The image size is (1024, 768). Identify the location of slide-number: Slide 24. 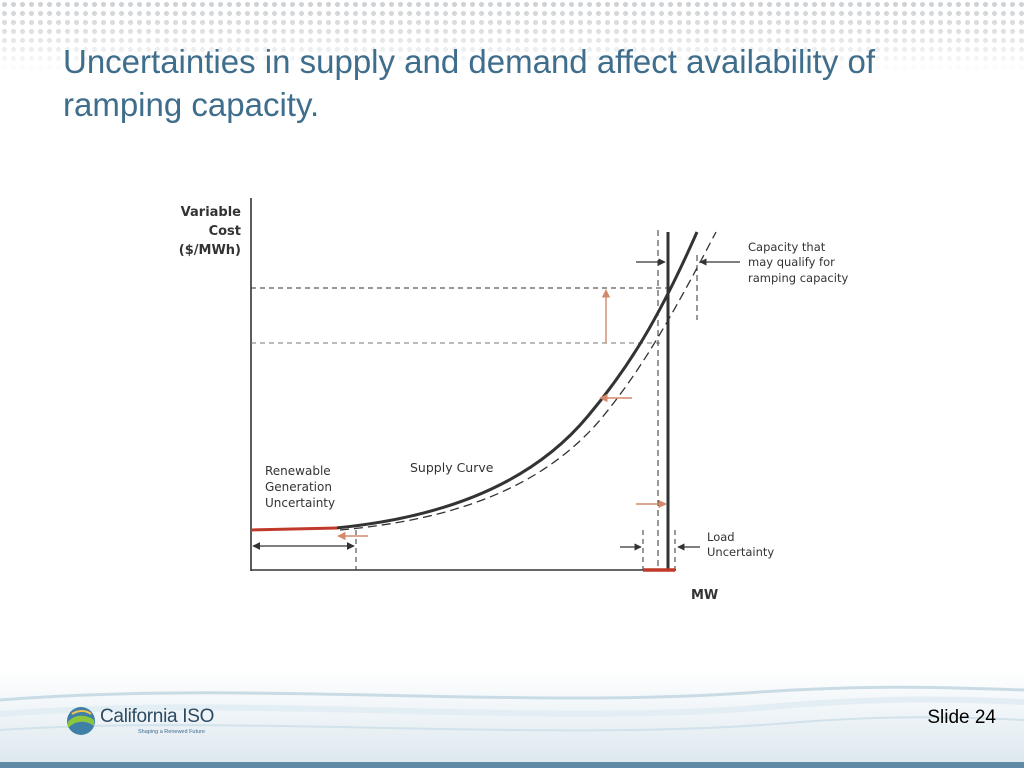
(961, 717).